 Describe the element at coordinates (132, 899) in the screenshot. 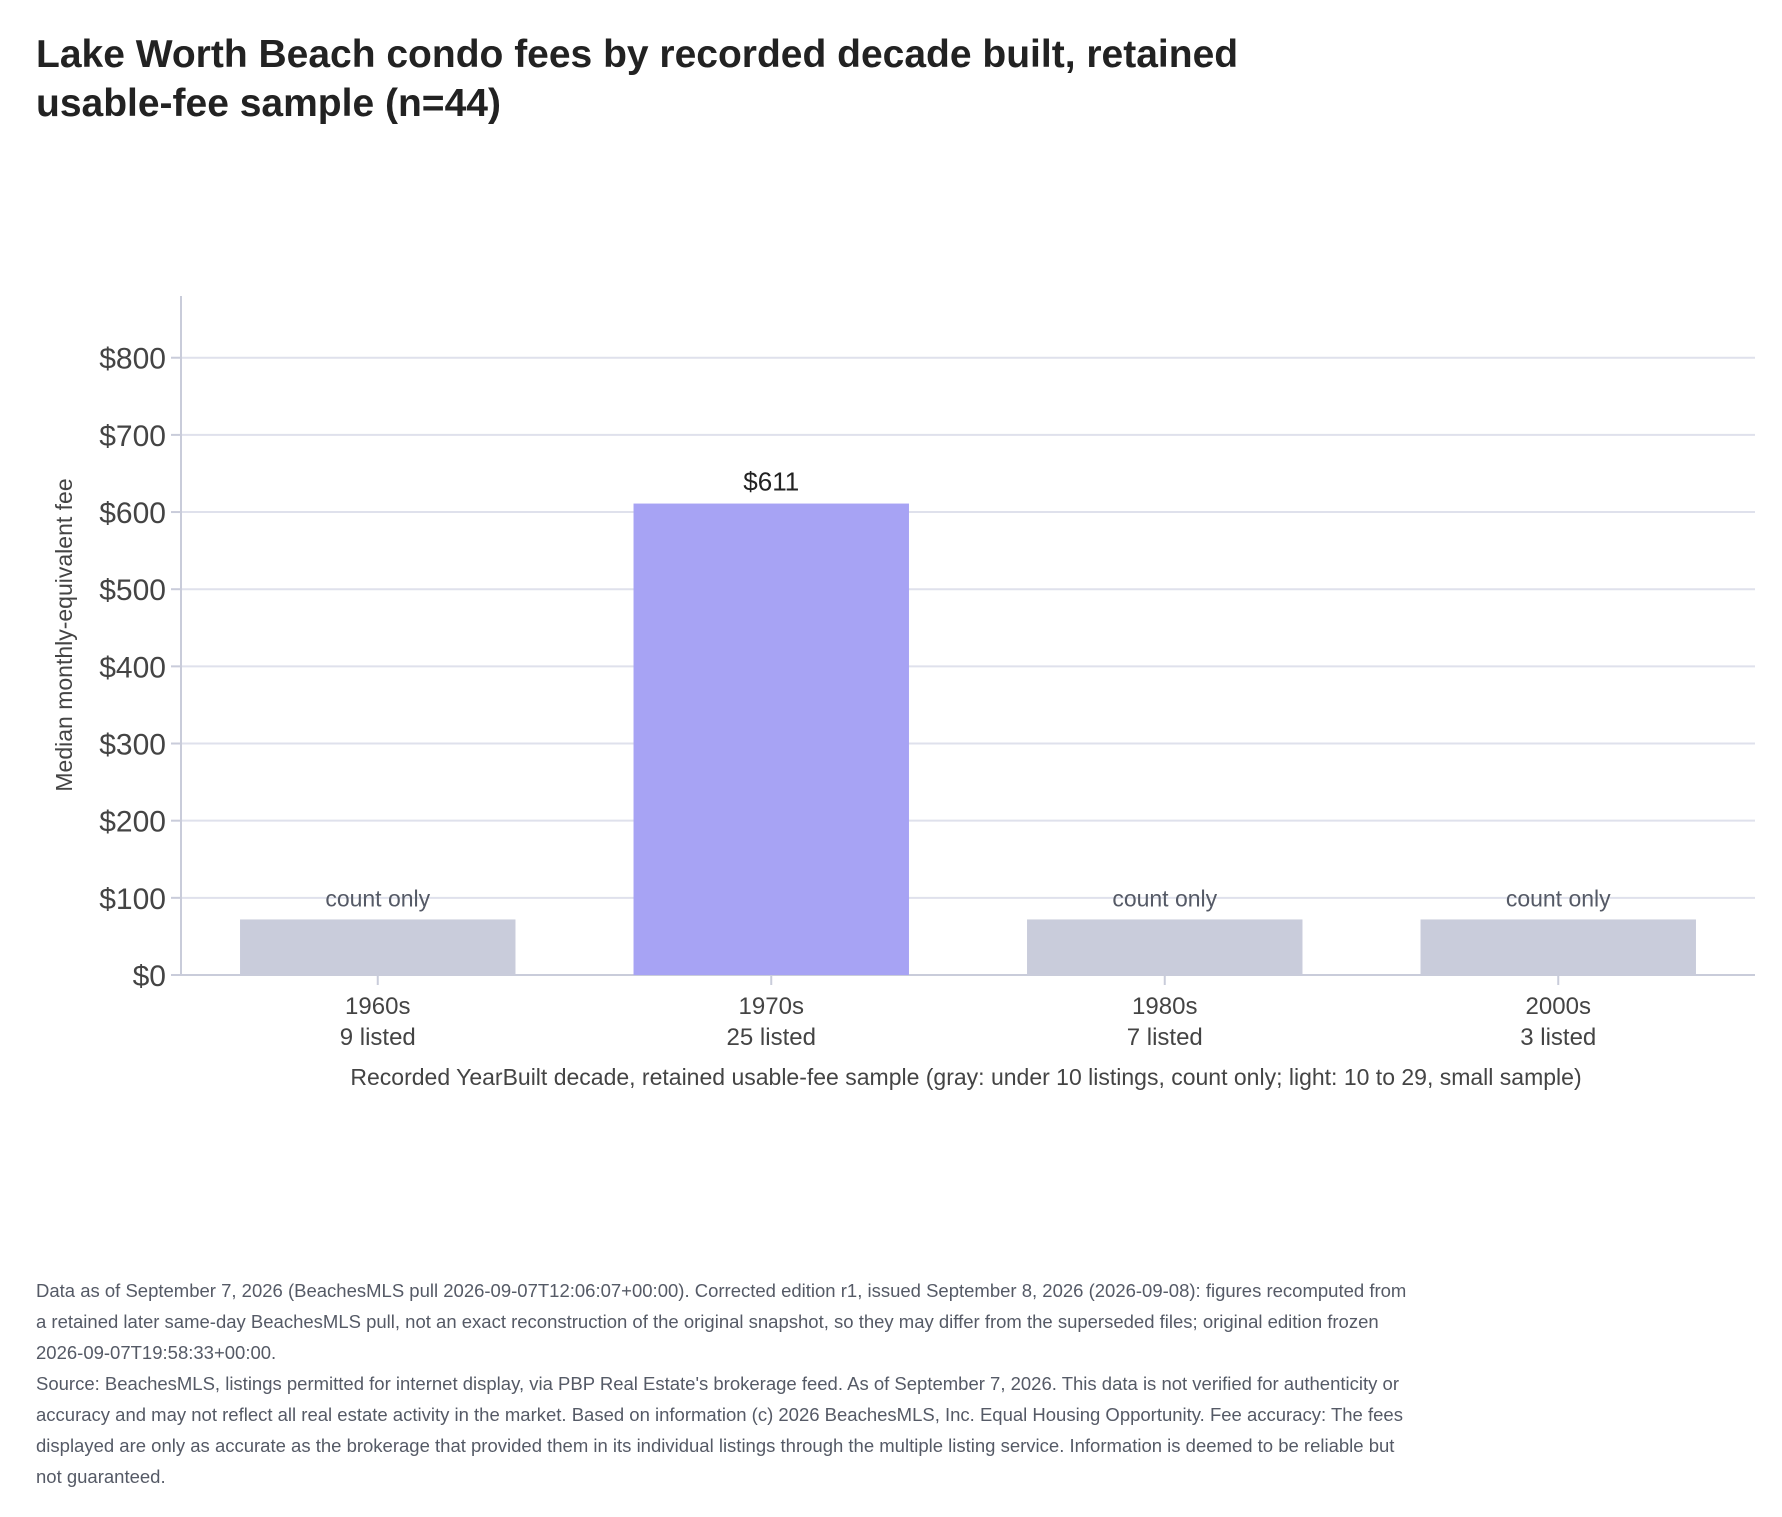

I see `y-tick-label: $100` at that location.